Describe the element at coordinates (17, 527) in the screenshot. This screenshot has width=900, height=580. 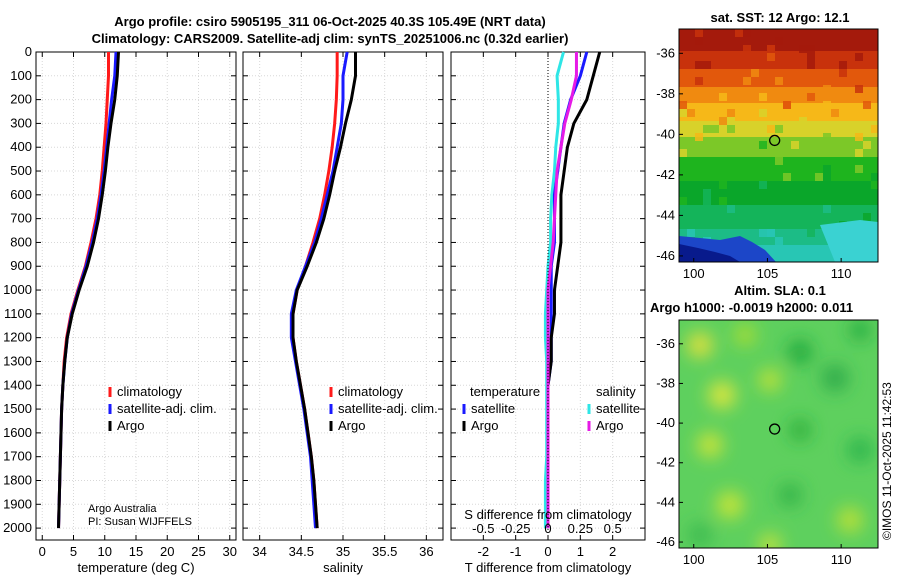
I see `y-tick-label: 2000` at that location.